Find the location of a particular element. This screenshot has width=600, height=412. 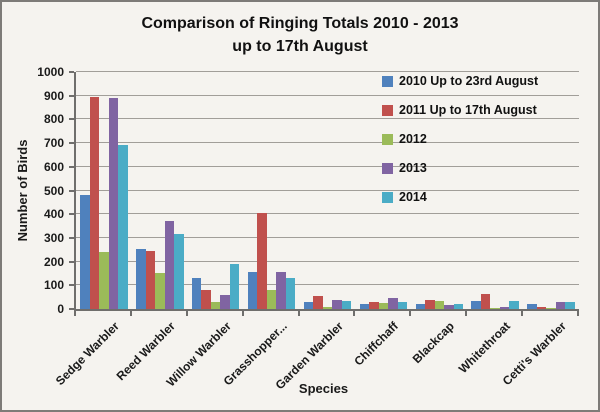

chart-title-line1: Comparison of Ringing Totals 2010 - 2013 is located at coordinates (300, 23).